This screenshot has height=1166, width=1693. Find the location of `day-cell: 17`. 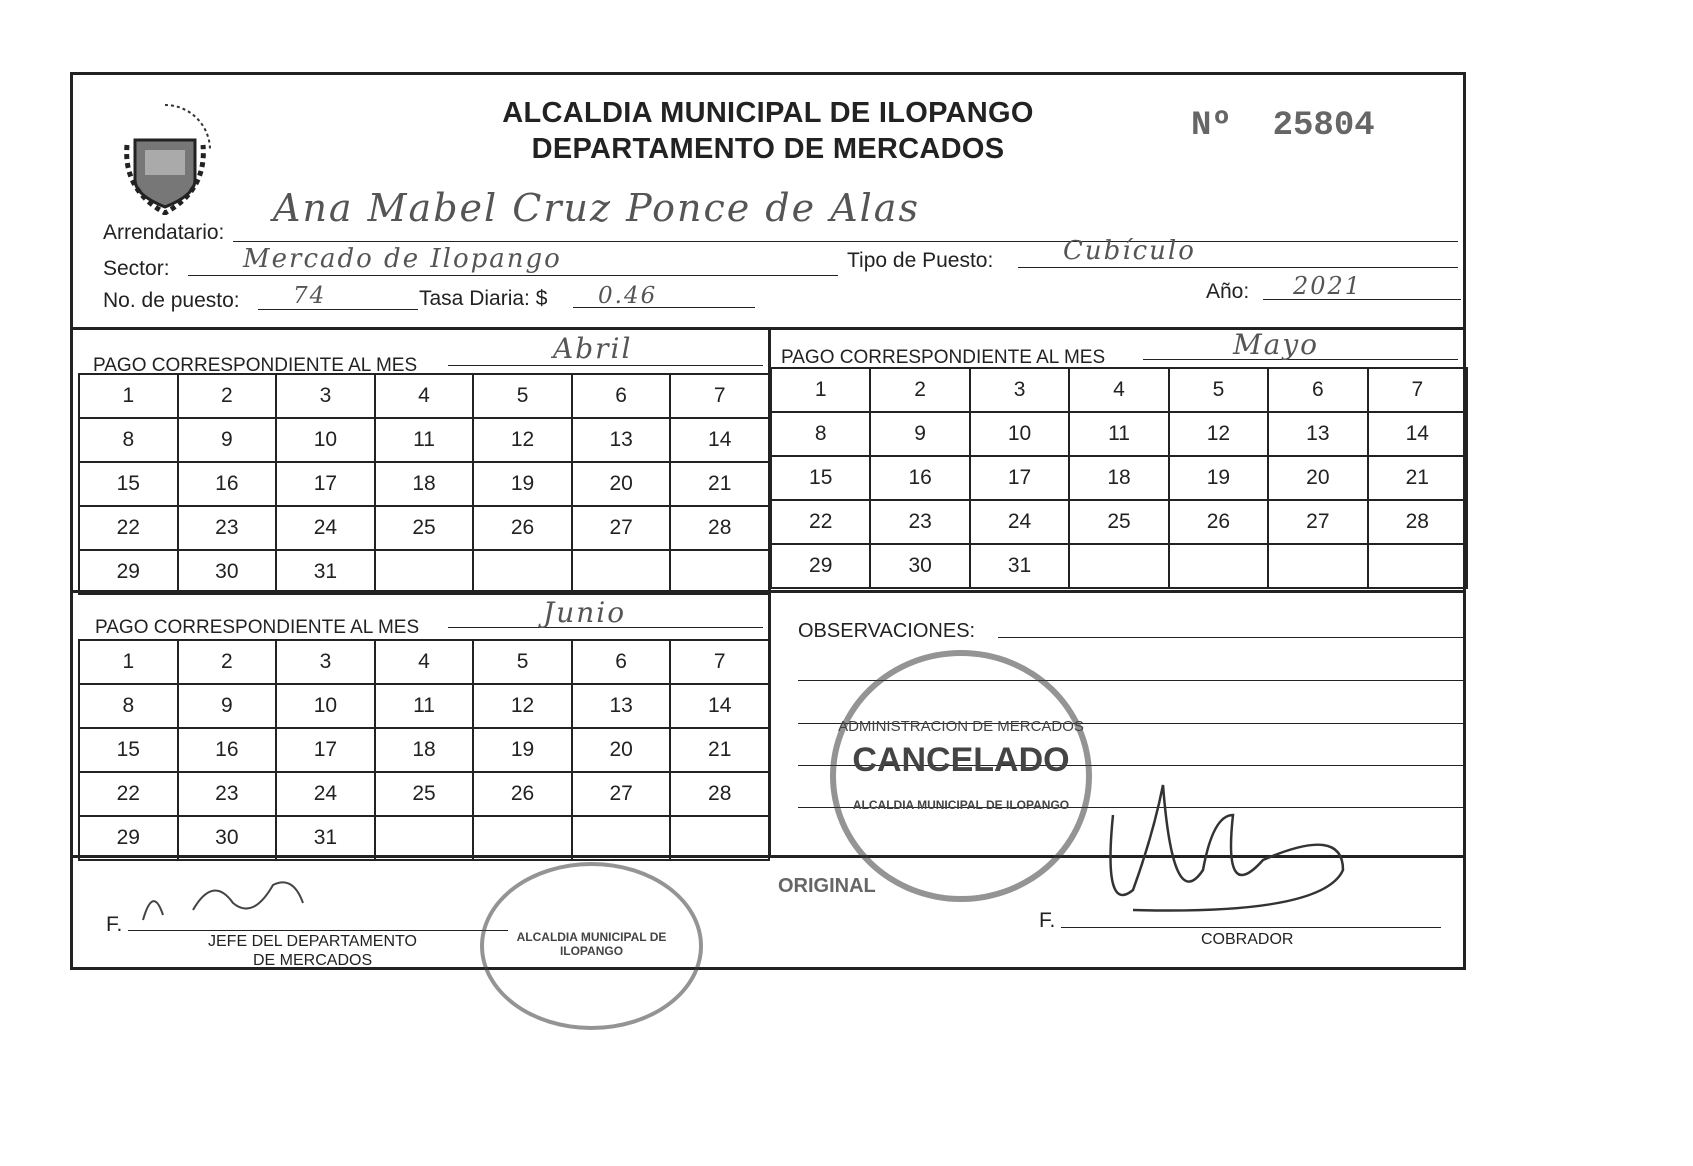

day-cell: 17 is located at coordinates (326, 485).